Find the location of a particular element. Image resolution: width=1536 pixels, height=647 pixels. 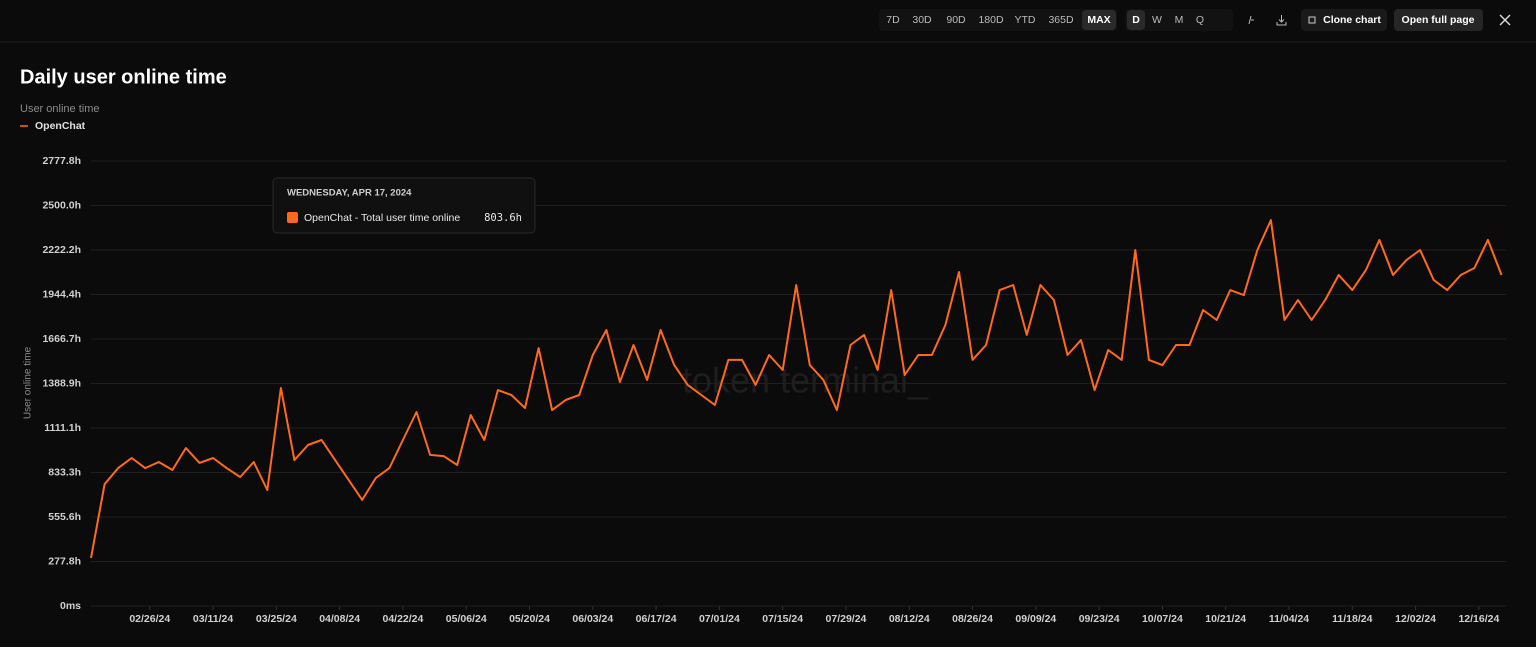

x-tick-label: 06/17/24 is located at coordinates (656, 619).